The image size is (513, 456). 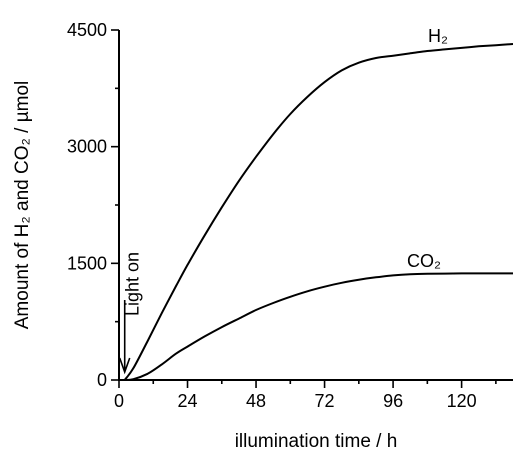 What do you see at coordinates (119, 401) in the screenshot?
I see `x-tick-label: 0` at bounding box center [119, 401].